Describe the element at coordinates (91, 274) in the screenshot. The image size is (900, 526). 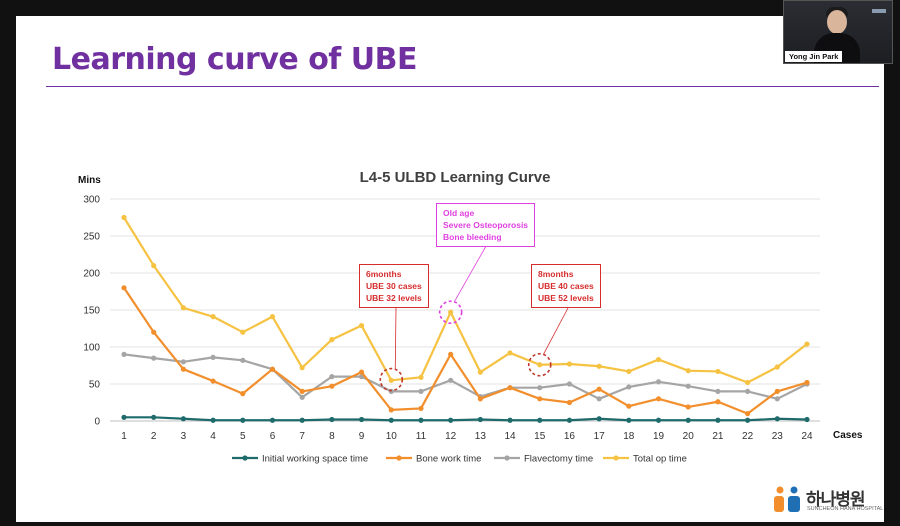
I see `y-tick-label: 200` at that location.